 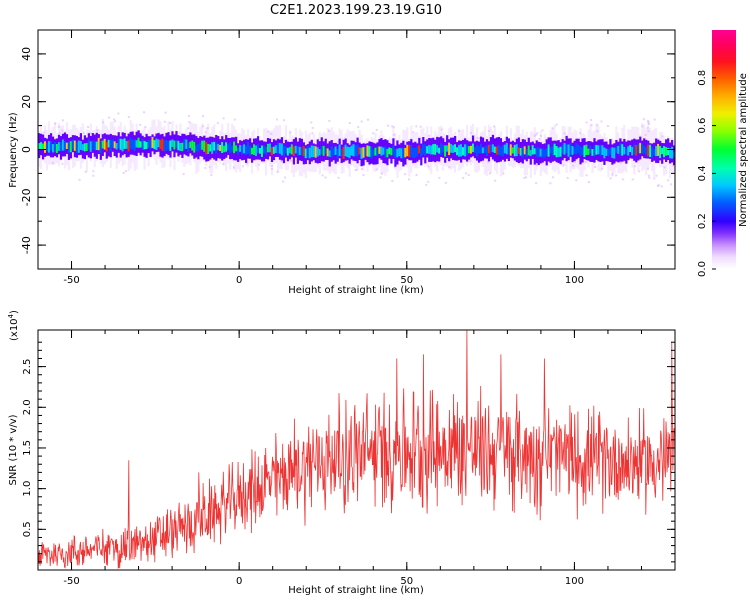 What do you see at coordinates (706, 173) in the screenshot?
I see `colorbar-ticks: 0.0 0.2 0.4 0.6 0.8` at bounding box center [706, 173].